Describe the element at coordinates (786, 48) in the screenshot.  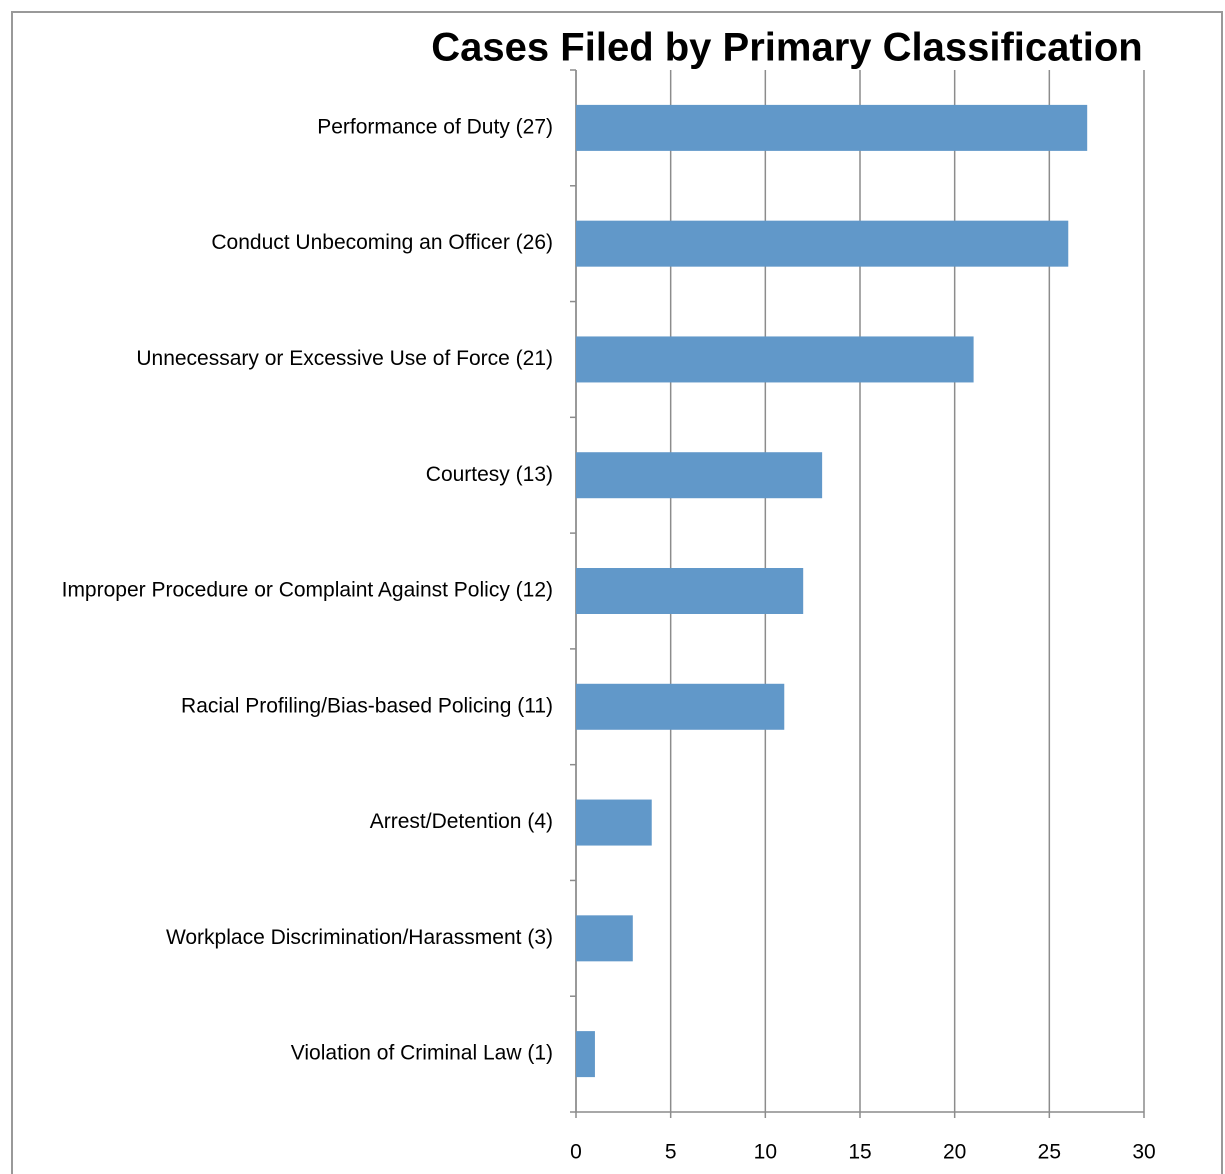
I see `chart-title: Cases Filed by Primary Classification` at that location.